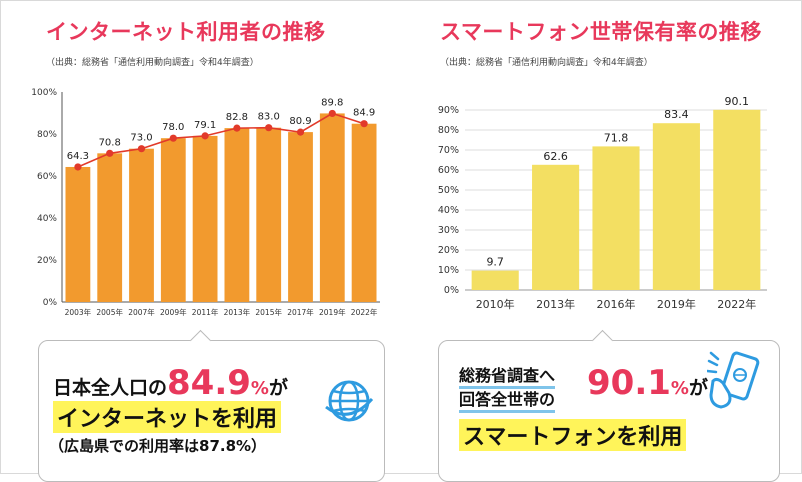 Image resolution: width=802 pixels, height=482 pixels. Describe the element at coordinates (448, 270) in the screenshot. I see `y-tick-label: 10%` at that location.